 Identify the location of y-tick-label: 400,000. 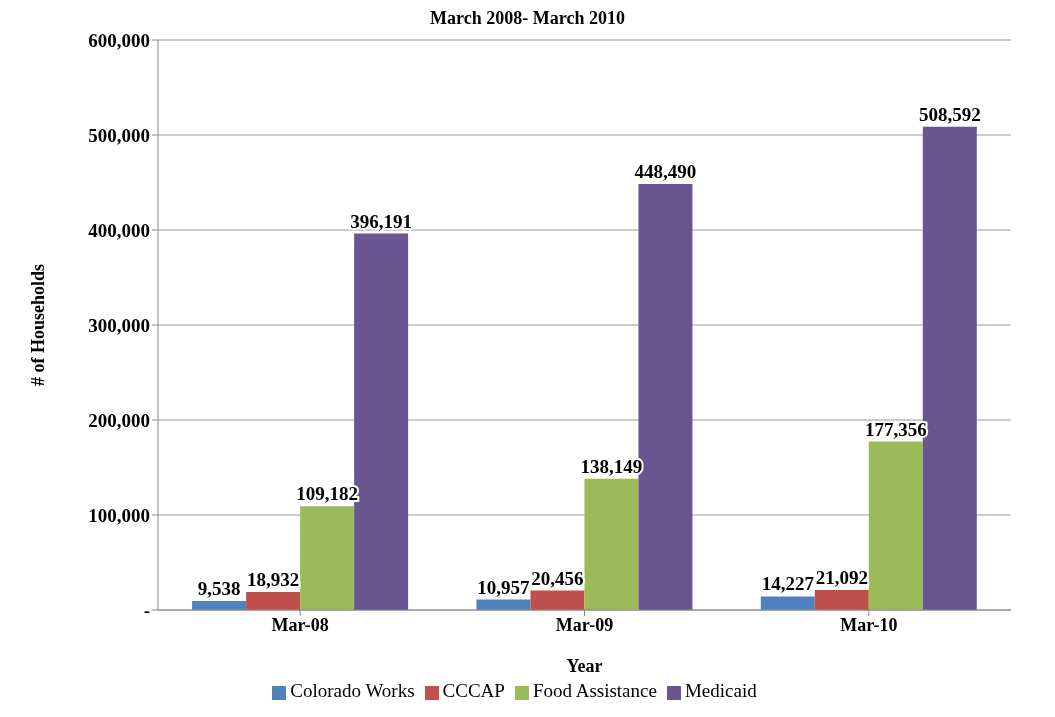
(119, 230).